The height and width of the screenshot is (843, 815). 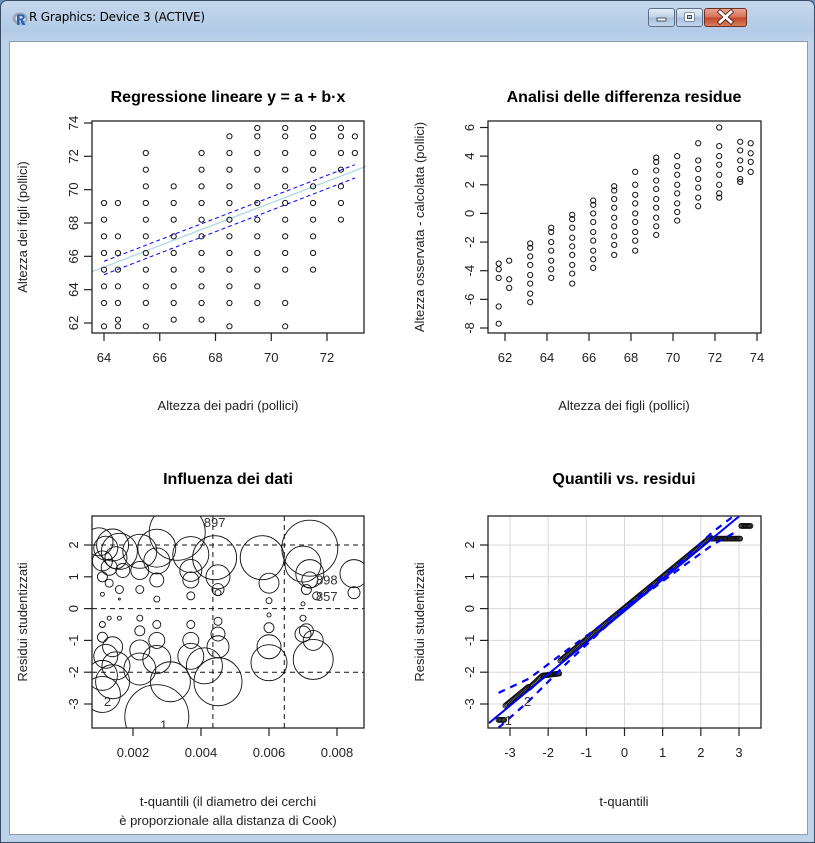 What do you see at coordinates (662, 752) in the screenshot?
I see `x-tick-label: 1` at bounding box center [662, 752].